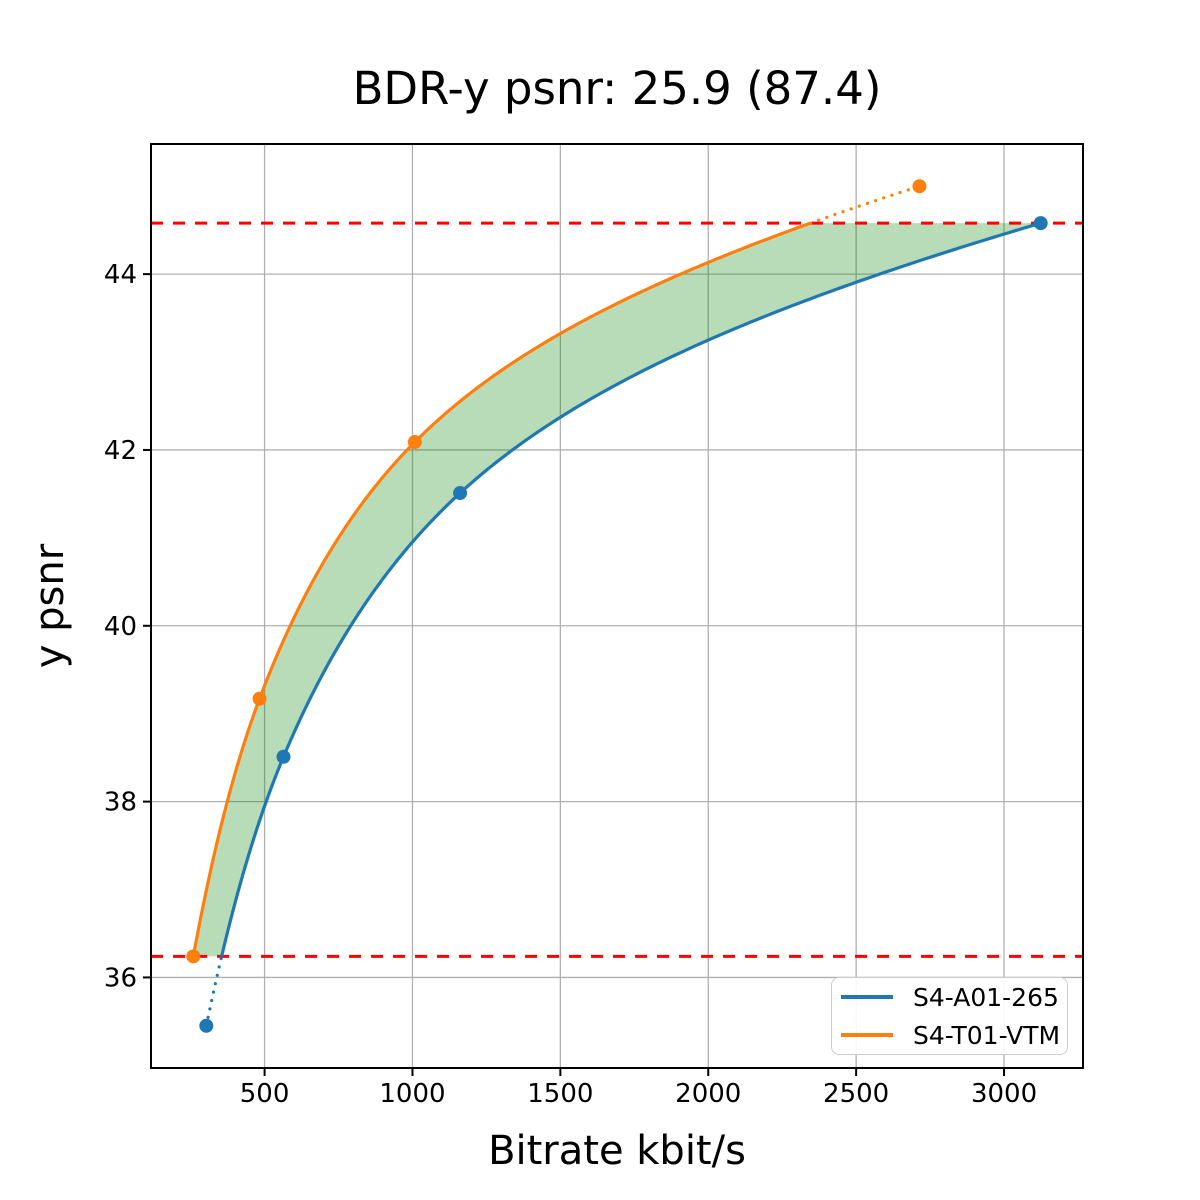 Image resolution: width=1200 pixels, height=1200 pixels. I want to click on legend-item: S4-T01-VTM, so click(949, 1035).